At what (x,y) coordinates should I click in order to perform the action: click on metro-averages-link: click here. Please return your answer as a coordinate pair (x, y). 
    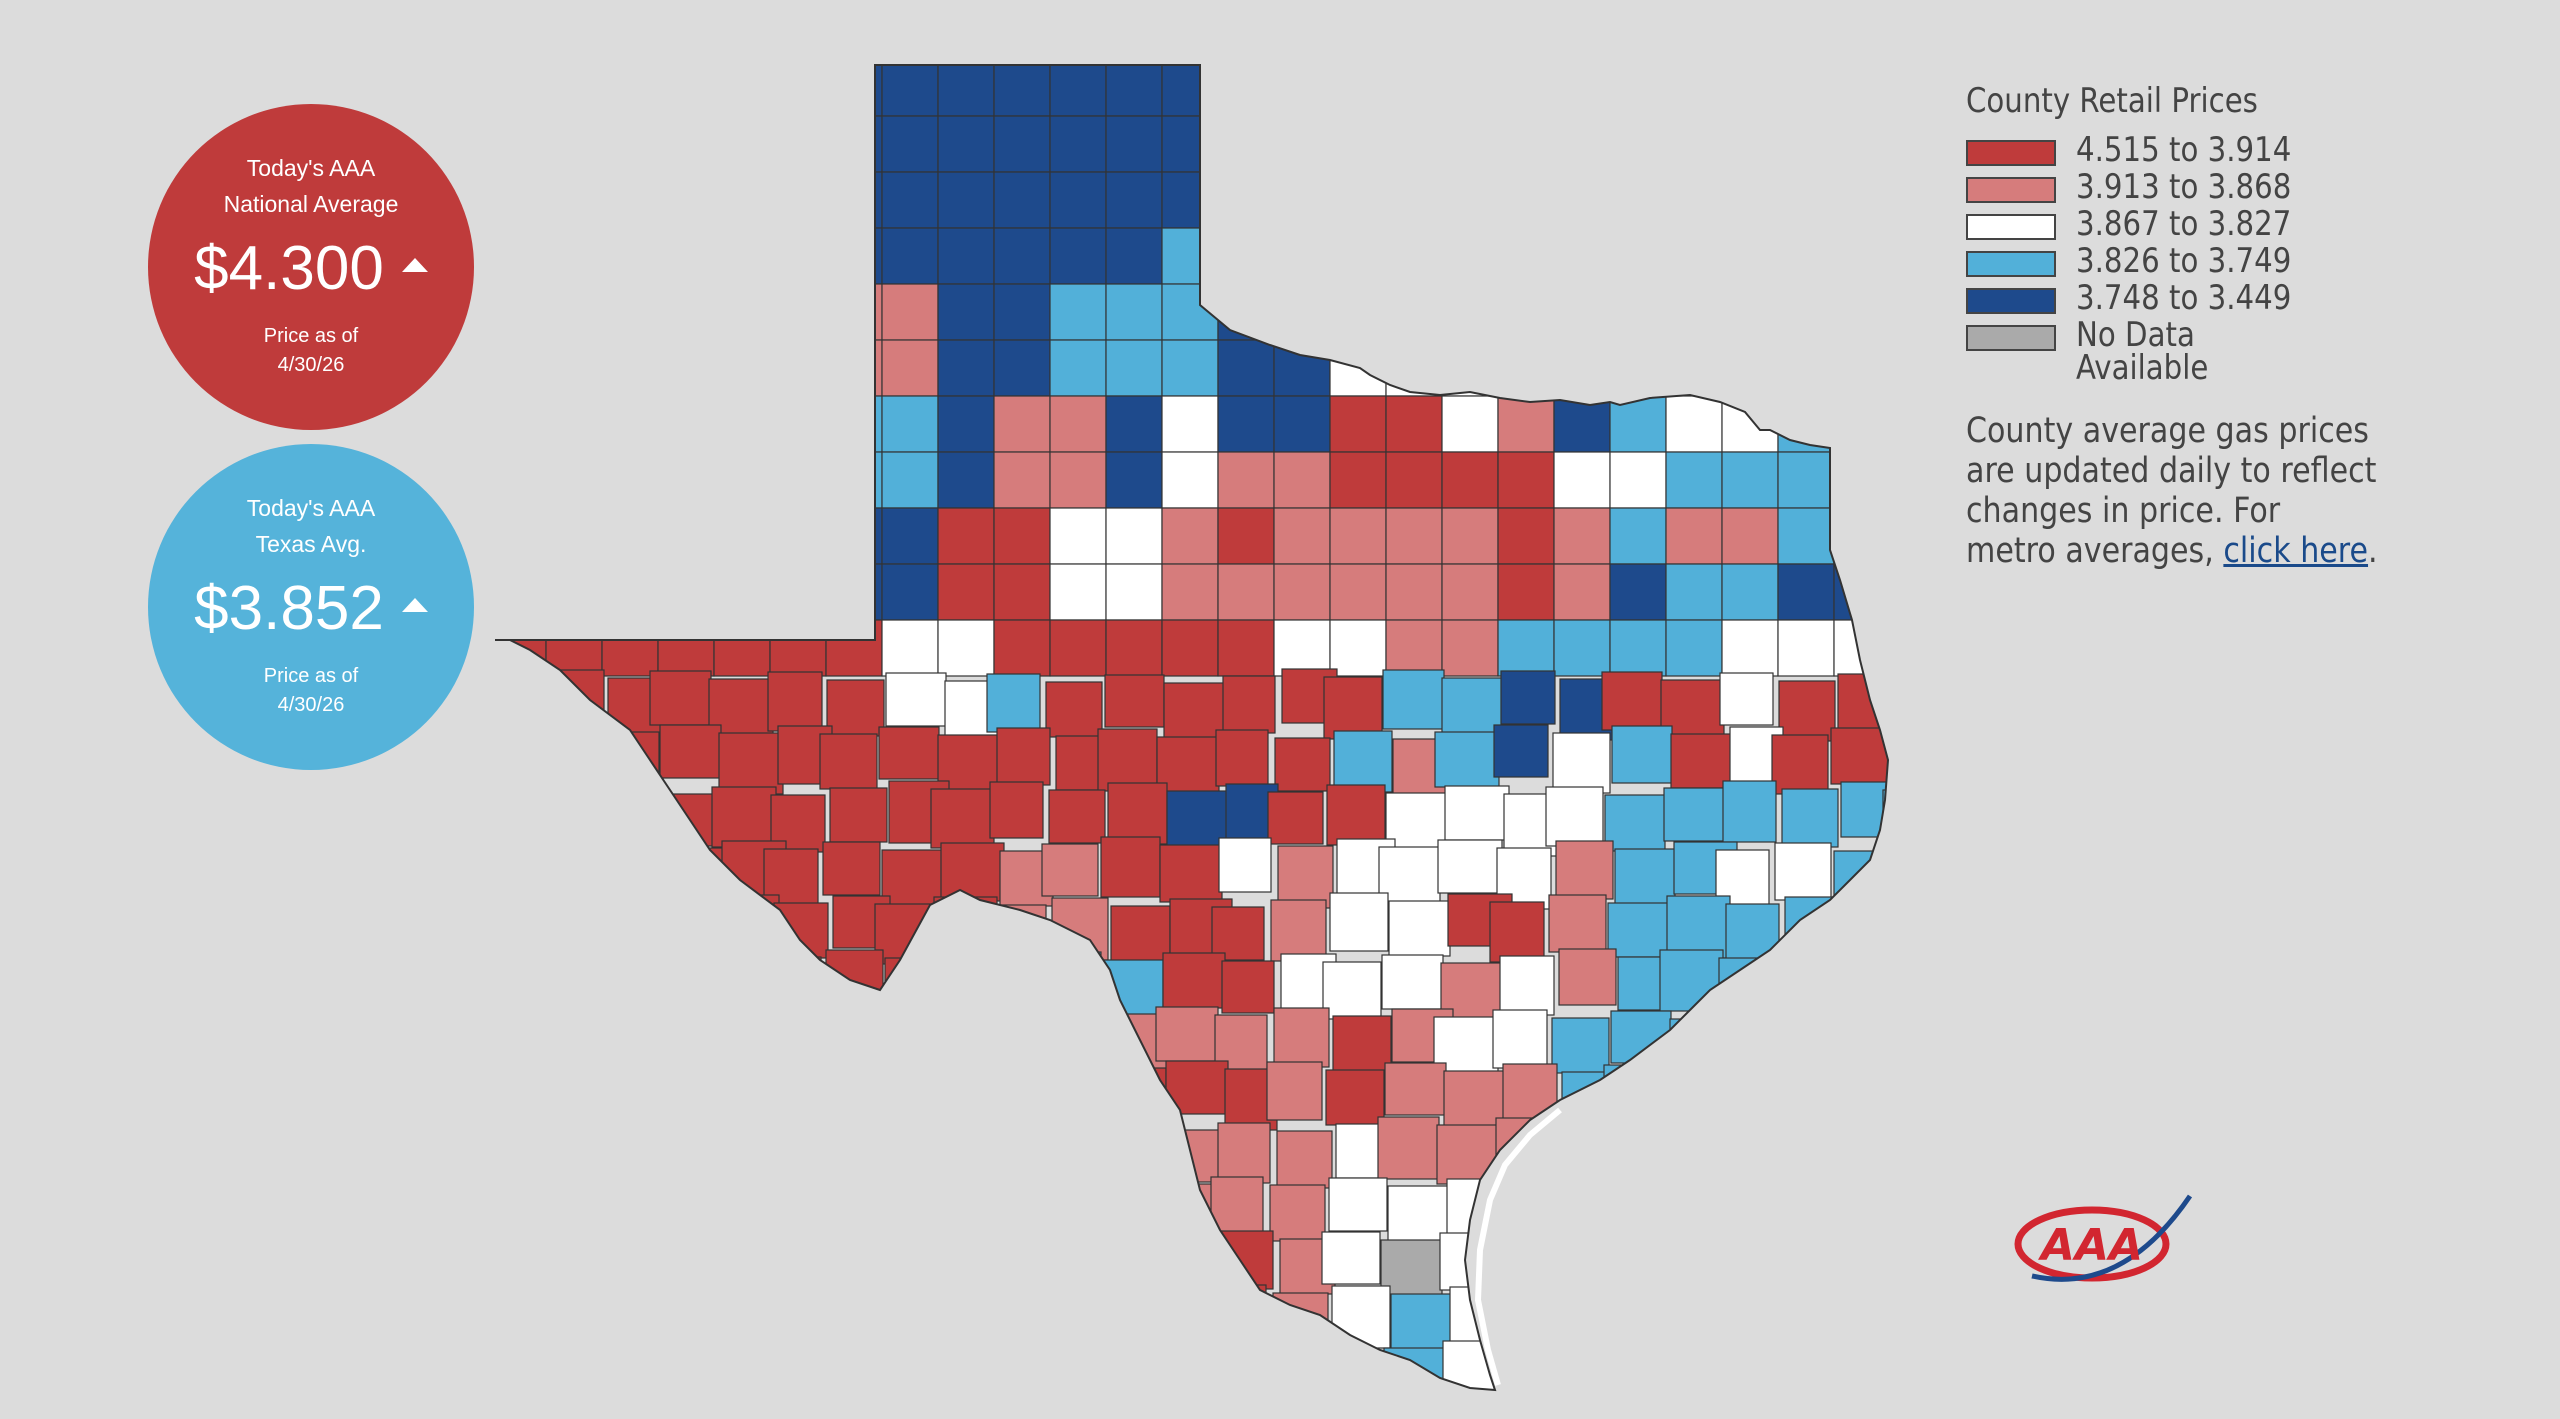
    Looking at the image, I should click on (2296, 551).